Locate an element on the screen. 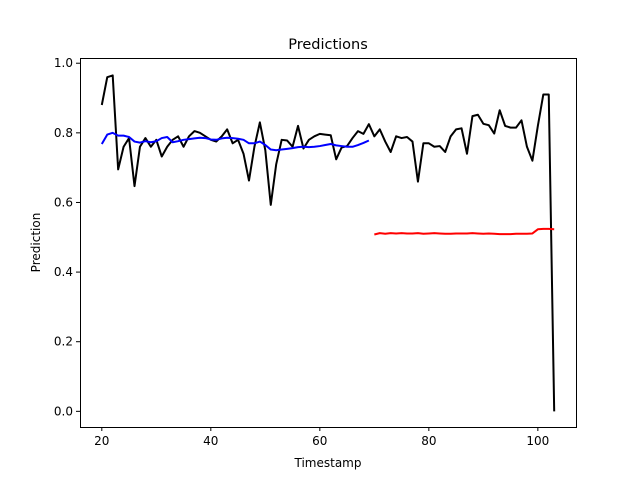 The height and width of the screenshot is (480, 640). chart-title: Predictions is located at coordinates (328, 45).